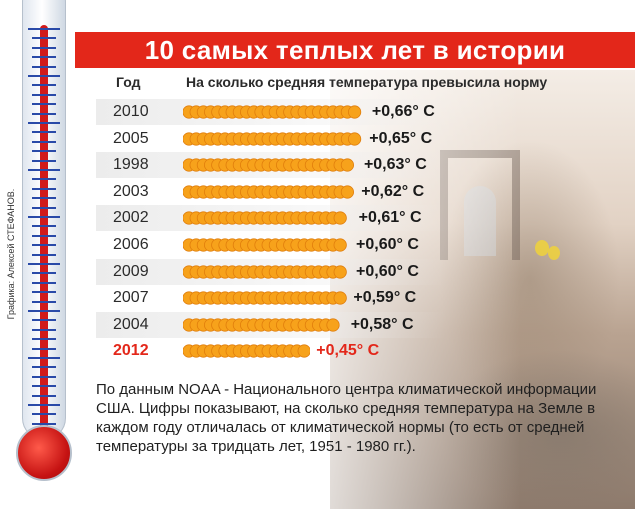 The image size is (635, 509). Describe the element at coordinates (44, 453) in the screenshot. I see `thermometer-bulb` at that location.